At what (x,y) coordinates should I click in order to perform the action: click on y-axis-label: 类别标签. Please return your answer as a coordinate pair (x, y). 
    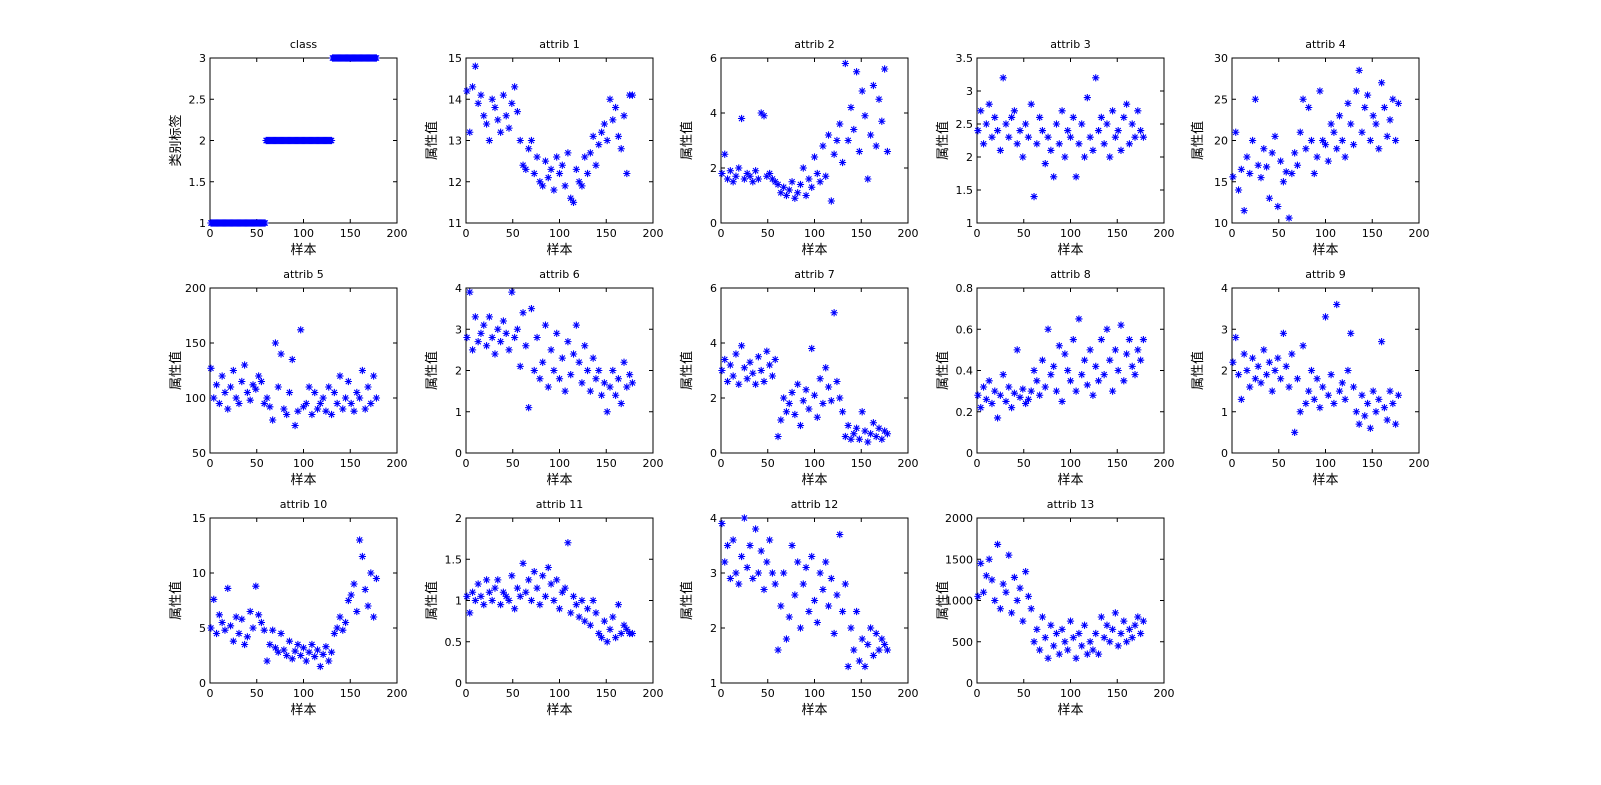
    Looking at the image, I should click on (176, 140).